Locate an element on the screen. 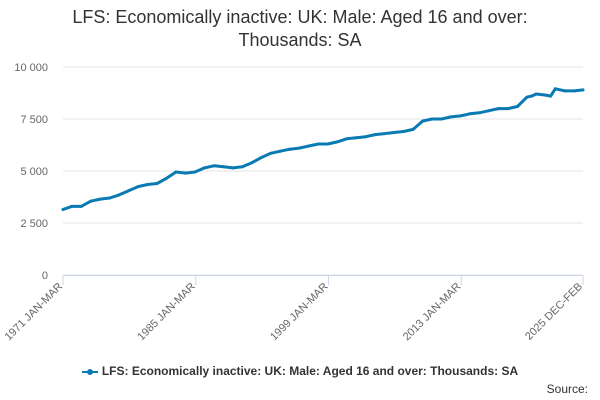 The image size is (600, 400). y-tick-label: 2 500 is located at coordinates (34, 224).